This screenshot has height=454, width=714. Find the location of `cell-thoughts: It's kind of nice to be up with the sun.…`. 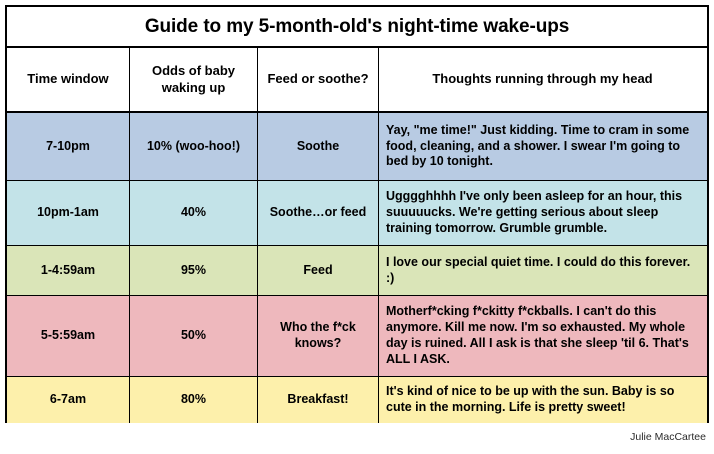

cell-thoughts: It's kind of nice to be up with the sun.… is located at coordinates (530, 399).